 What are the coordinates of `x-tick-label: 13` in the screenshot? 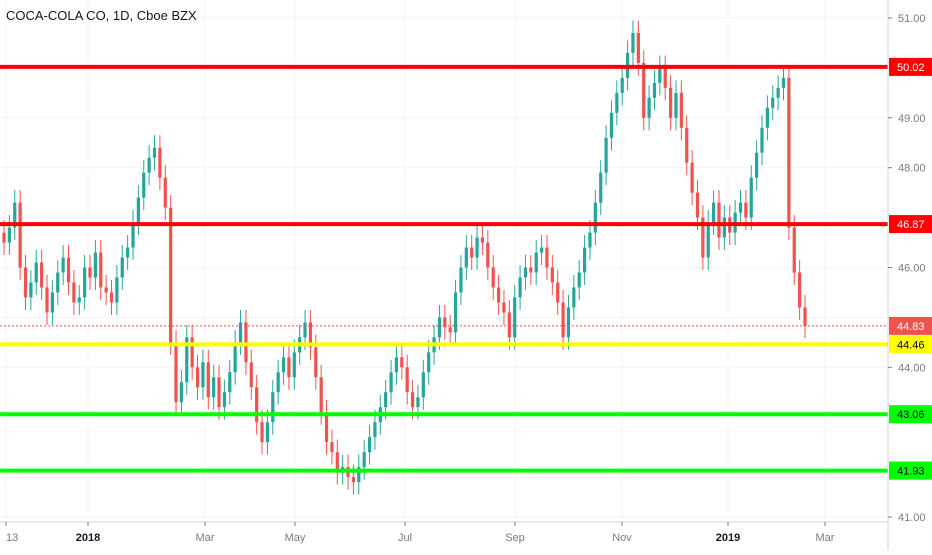 It's located at (12, 538).